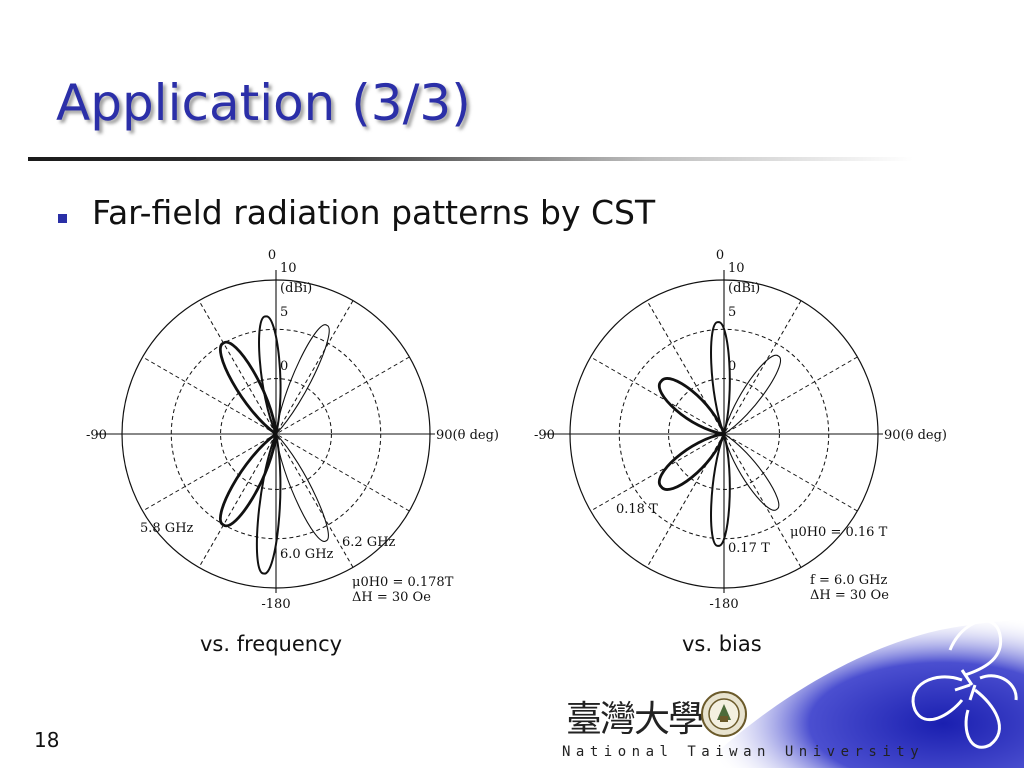 The height and width of the screenshot is (768, 1024). Describe the element at coordinates (964, 684) in the screenshot. I see `orchid-flower-icon` at that location.